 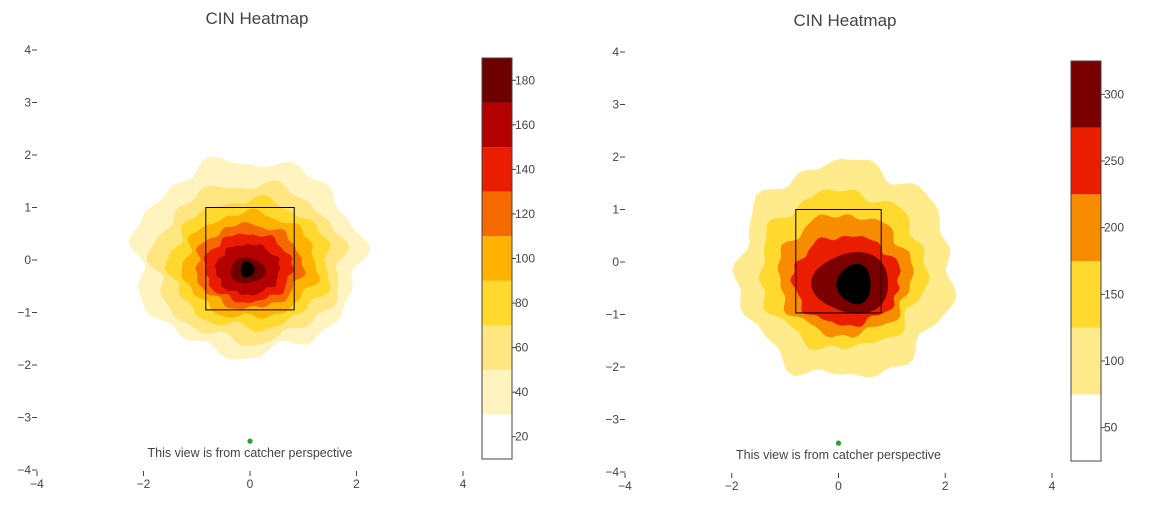 What do you see at coordinates (1114, 94) in the screenshot?
I see `colorbar-tick-label: 300` at bounding box center [1114, 94].